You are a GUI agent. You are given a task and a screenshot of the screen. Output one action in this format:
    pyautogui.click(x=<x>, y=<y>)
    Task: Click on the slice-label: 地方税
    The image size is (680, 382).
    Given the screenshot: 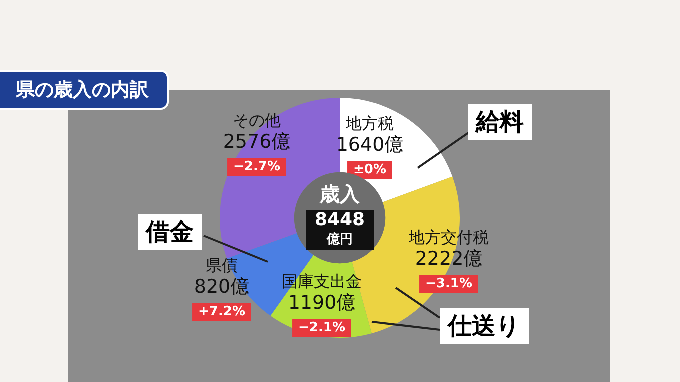 What is the action you would take?
    pyautogui.click(x=369, y=124)
    